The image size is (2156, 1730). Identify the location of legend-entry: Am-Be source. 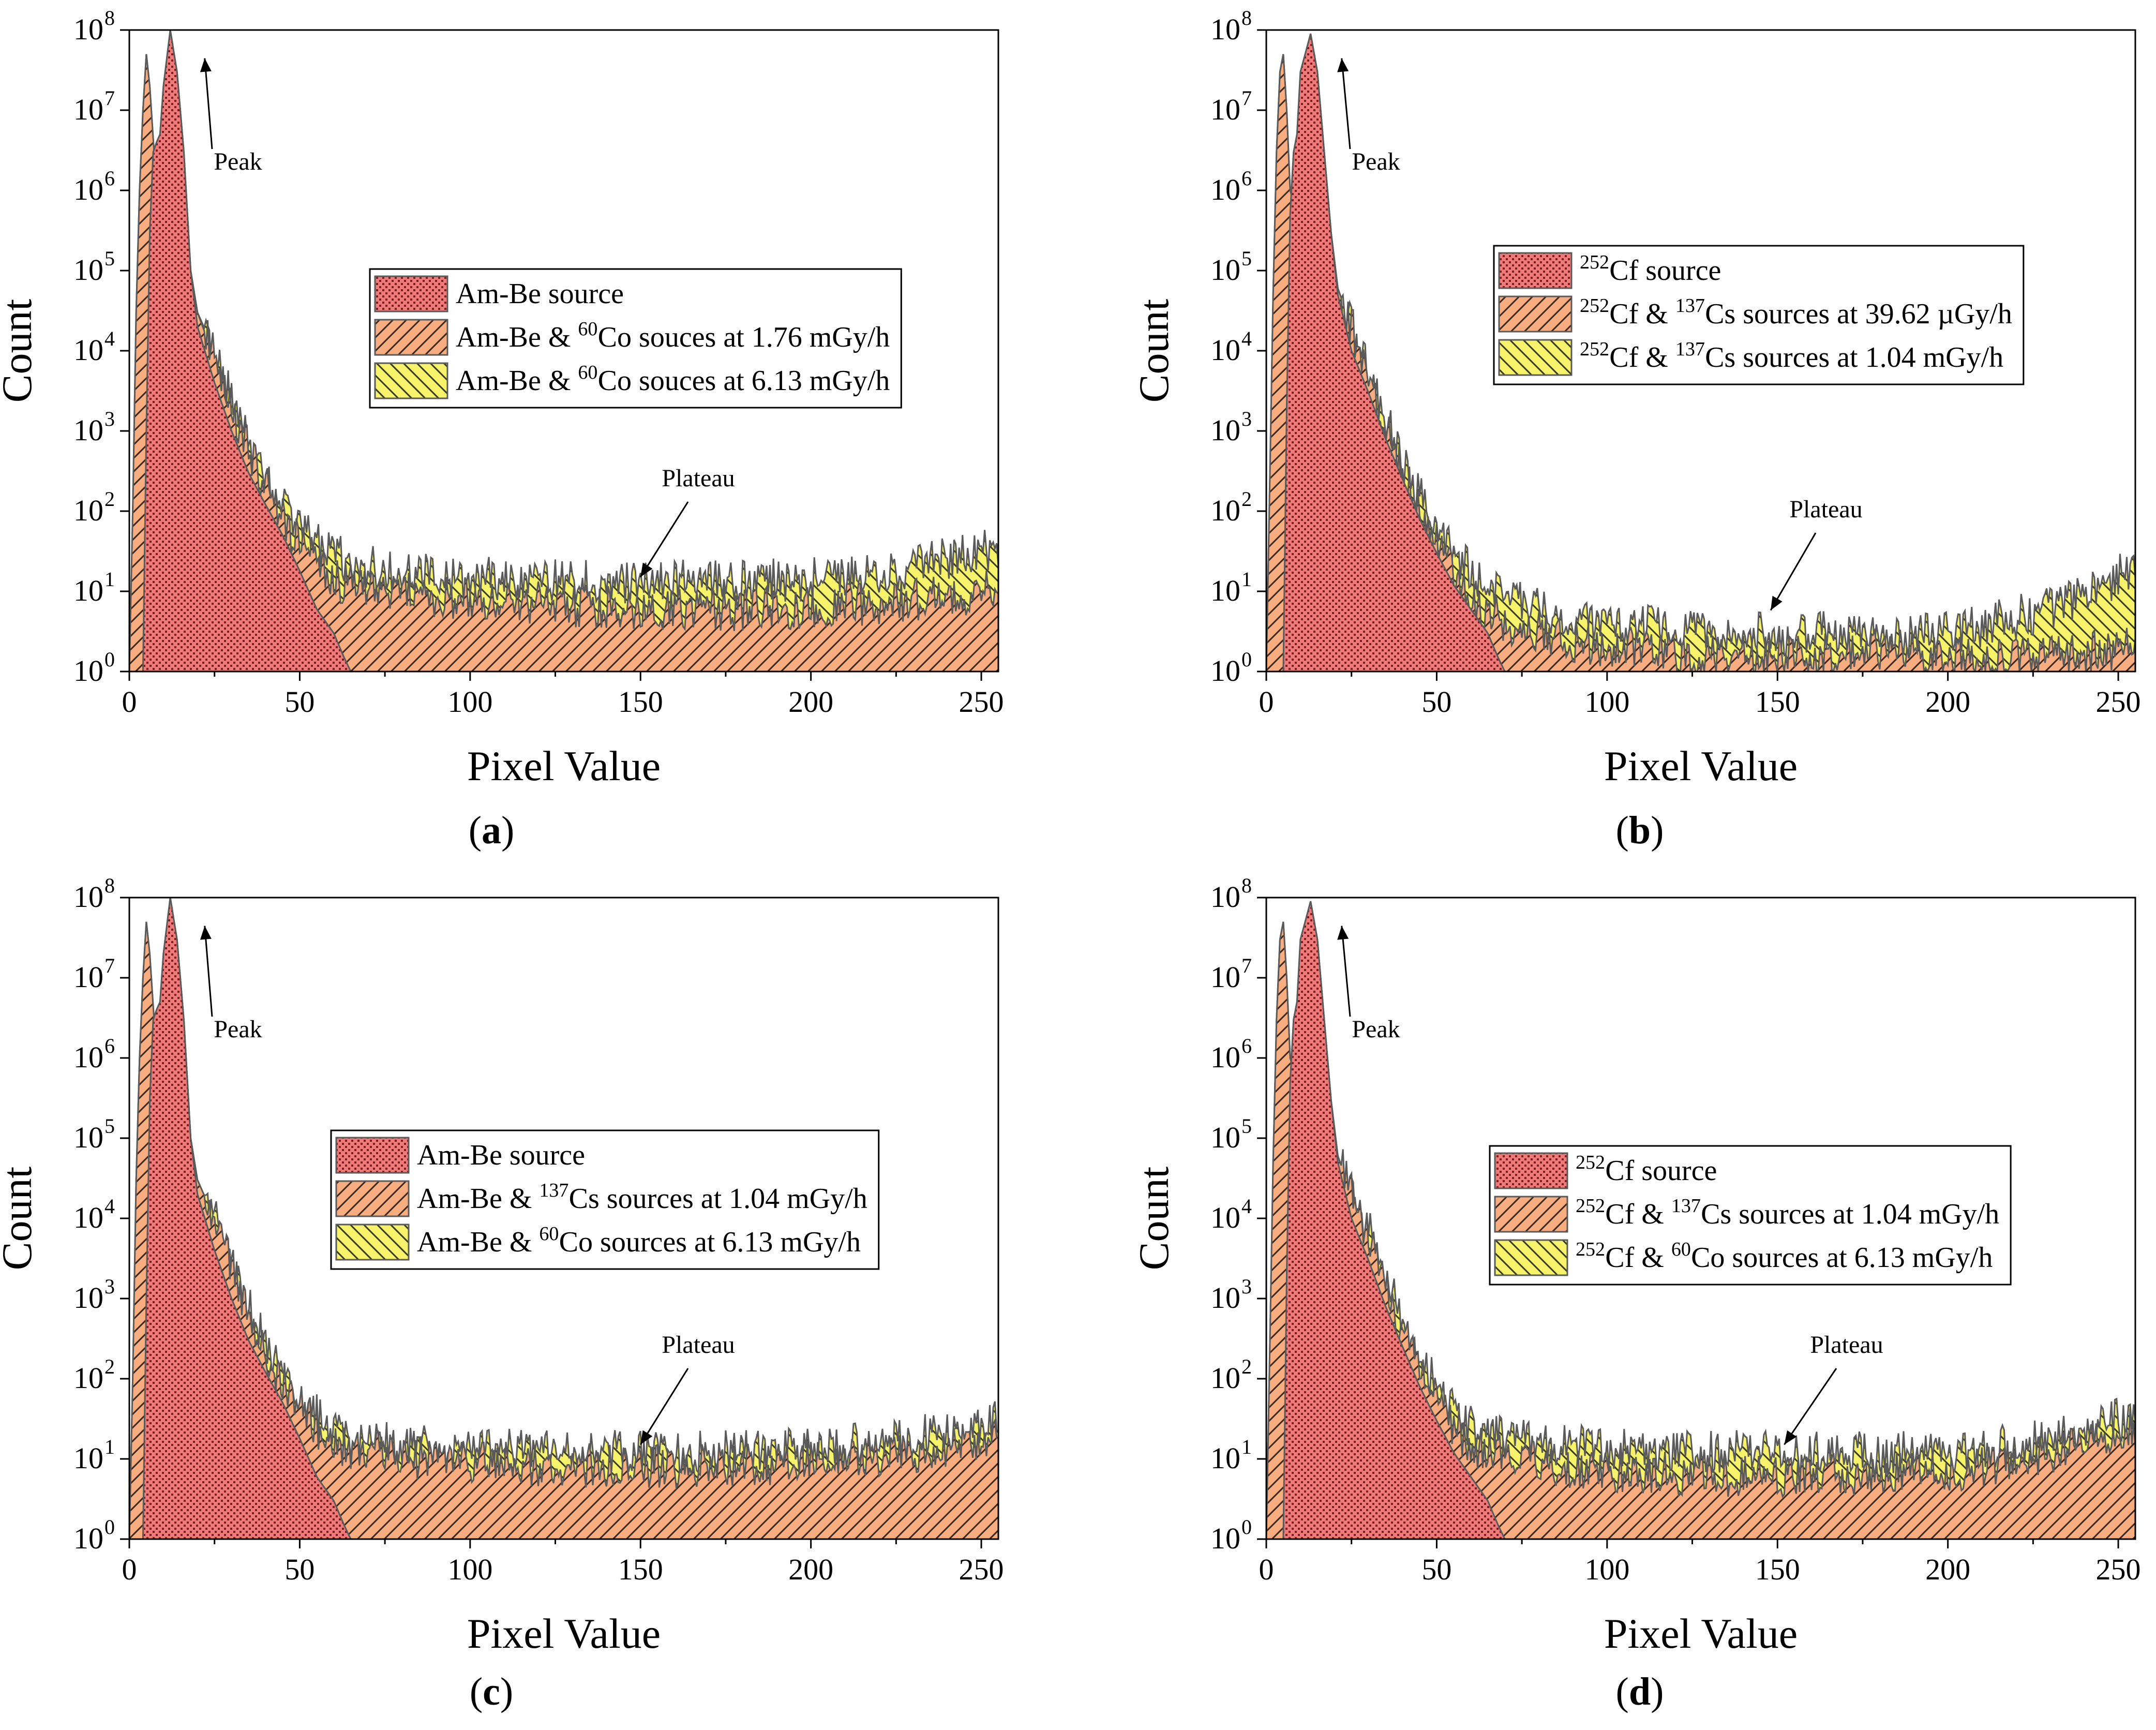
(501, 1155).